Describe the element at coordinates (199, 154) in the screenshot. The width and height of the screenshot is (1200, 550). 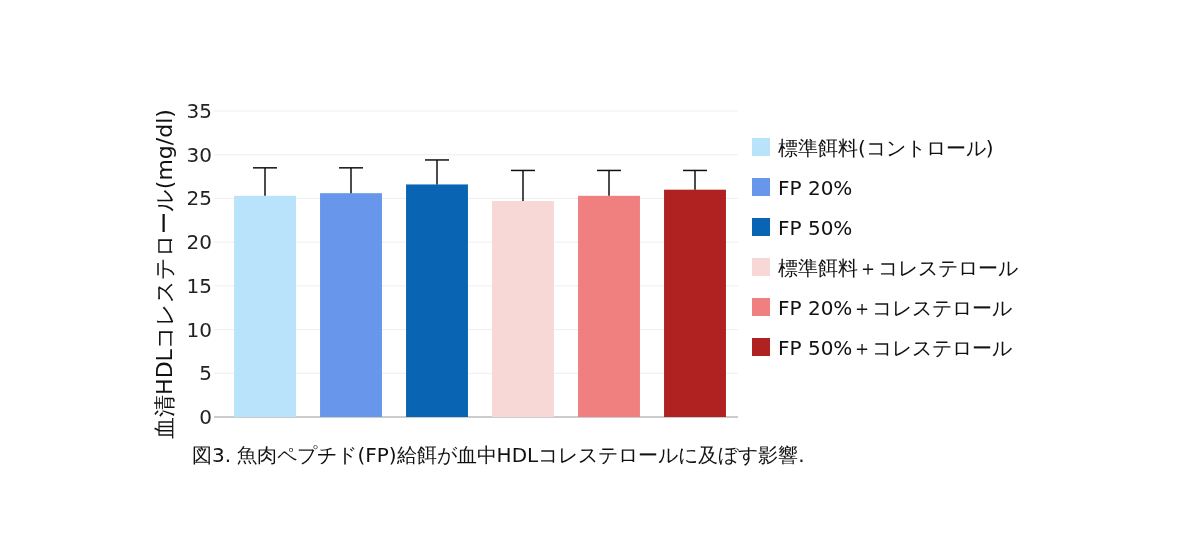
I see `y-tick-label: 30` at that location.